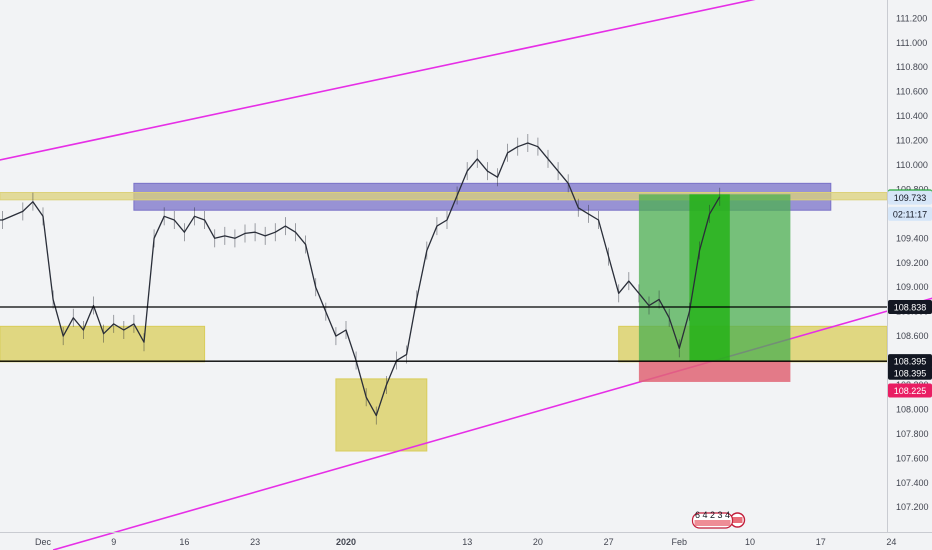  I want to click on position-tool, so click(714, 288).